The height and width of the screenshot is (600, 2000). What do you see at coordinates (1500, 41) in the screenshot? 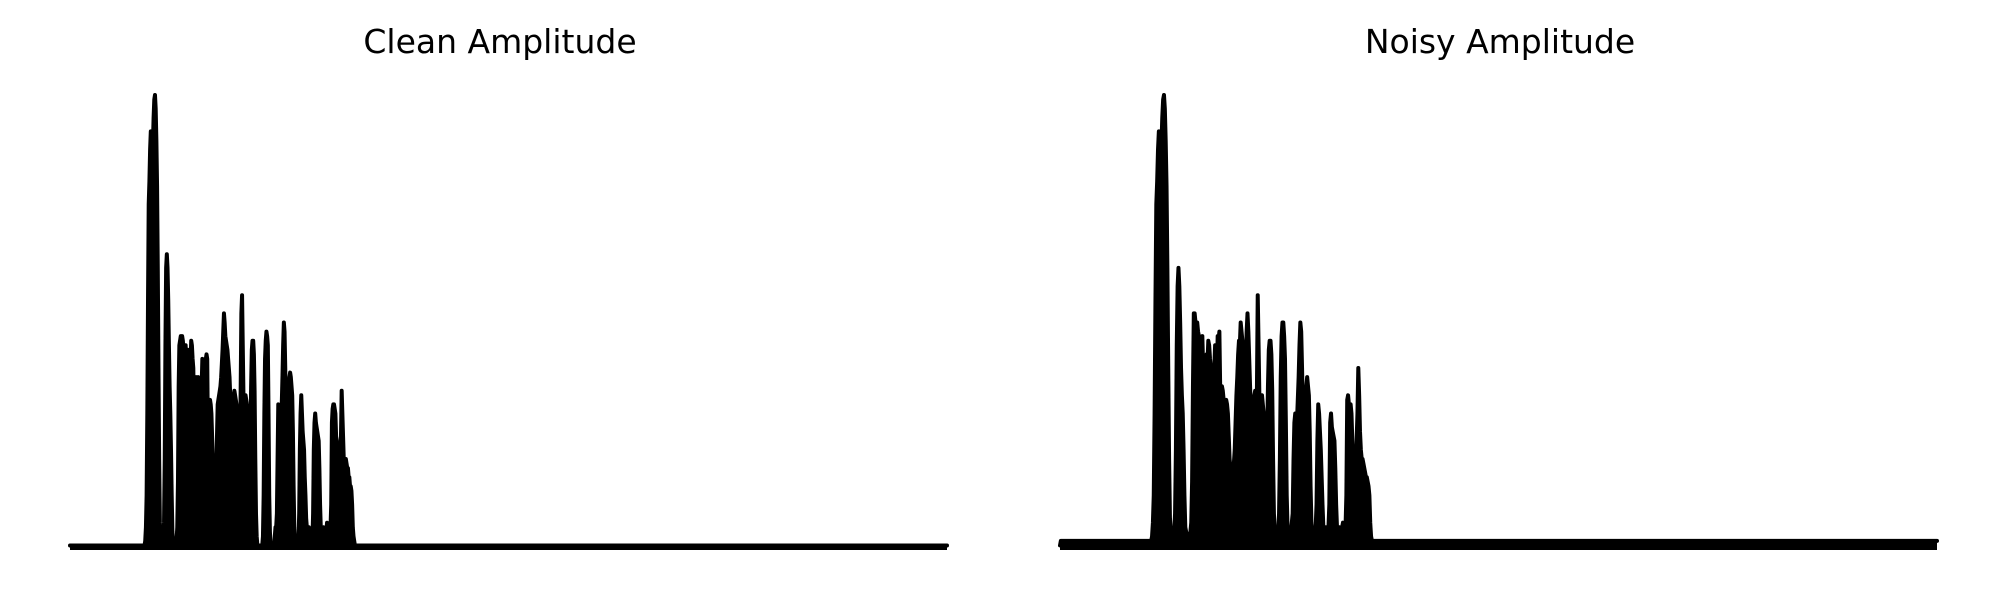
I see `chart-title: Noisy Amplitude` at bounding box center [1500, 41].